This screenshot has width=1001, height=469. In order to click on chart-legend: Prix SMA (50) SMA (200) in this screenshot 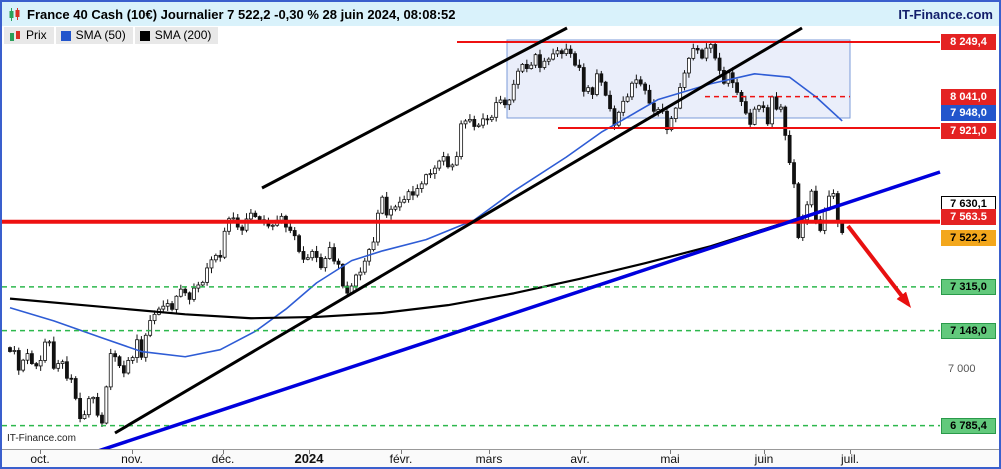, I will do `click(111, 35)`.